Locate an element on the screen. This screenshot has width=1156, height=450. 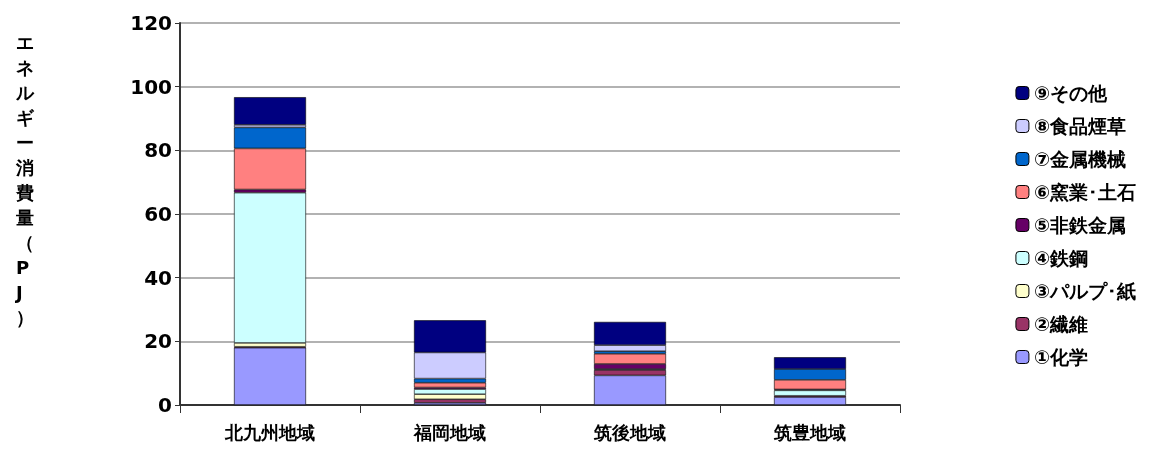
legend-label: ⑨その他 is located at coordinates (1070, 93).